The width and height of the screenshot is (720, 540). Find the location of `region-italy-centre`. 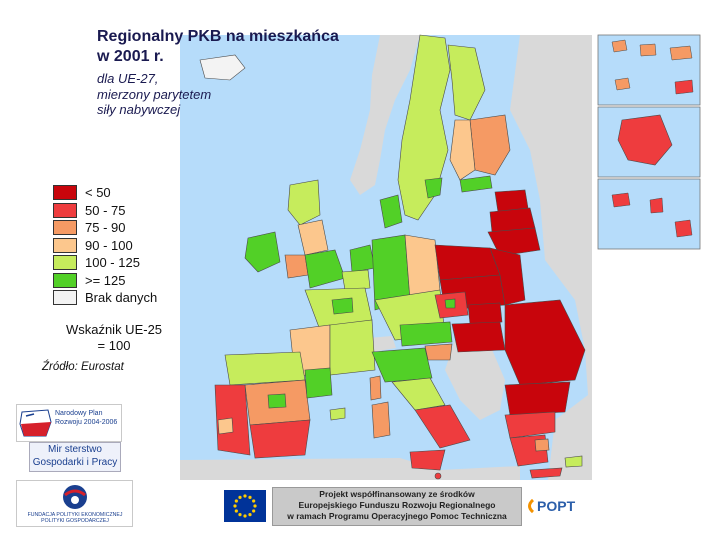

region-italy-centre is located at coordinates (418, 394).